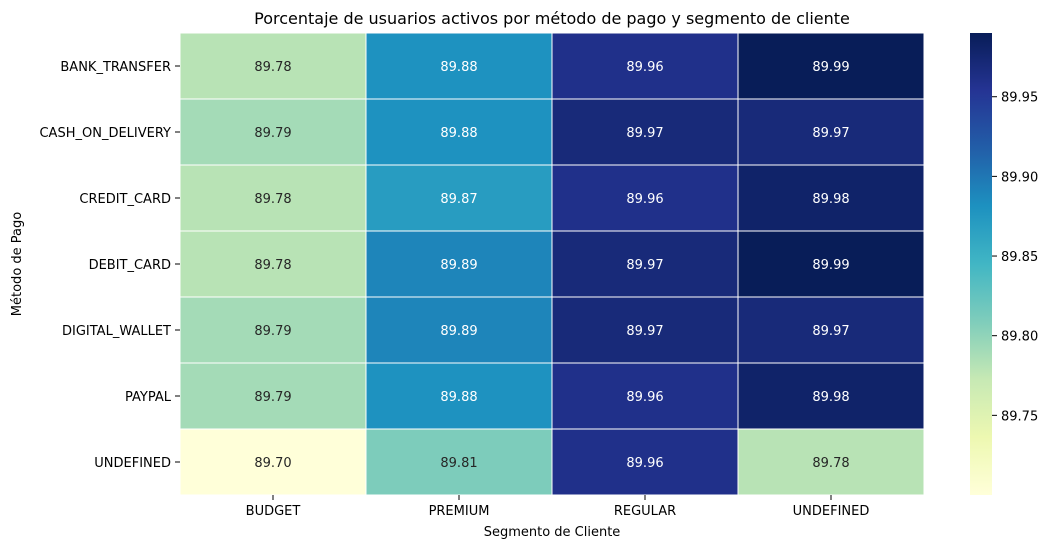 This screenshot has width=1053, height=548. What do you see at coordinates (1019, 257) in the screenshot?
I see `colorbar-tick-label: 89.85` at bounding box center [1019, 257].